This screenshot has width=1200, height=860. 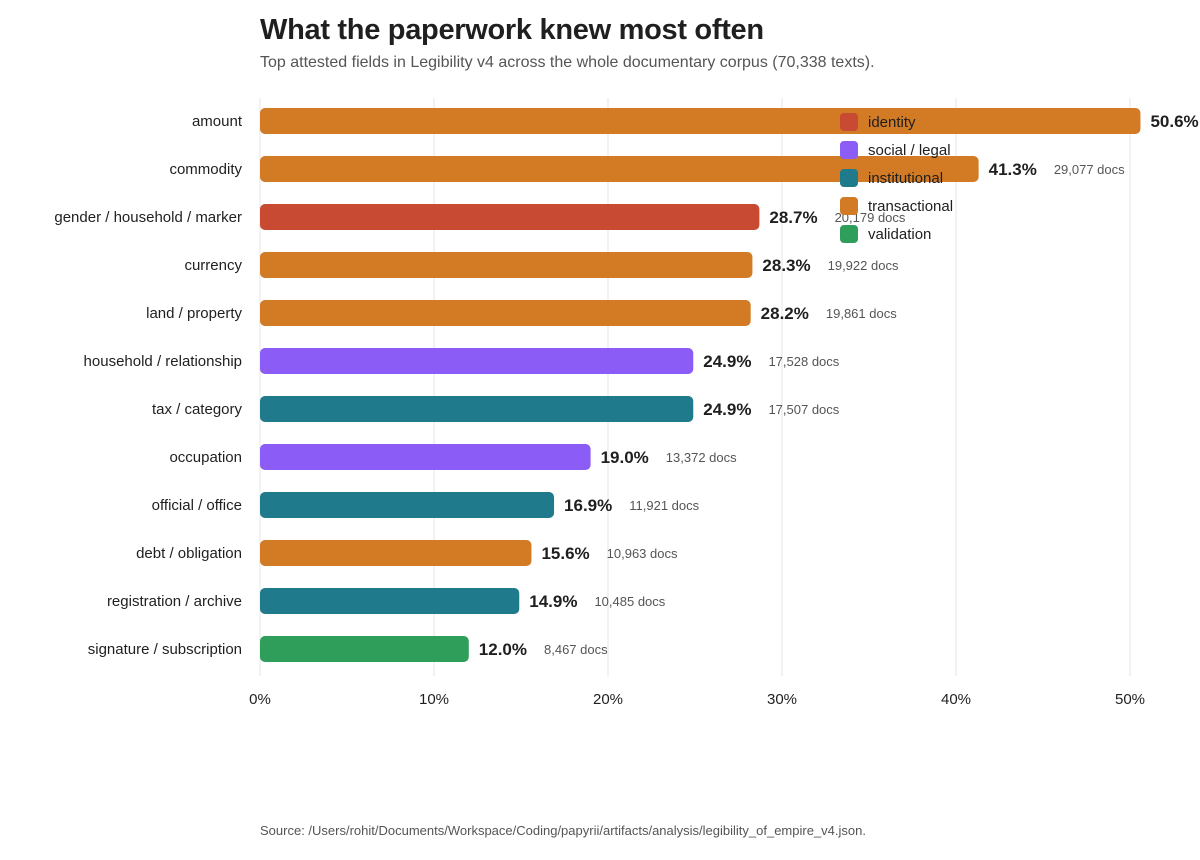 What do you see at coordinates (909, 150) in the screenshot?
I see `legend-label: social / legal` at bounding box center [909, 150].